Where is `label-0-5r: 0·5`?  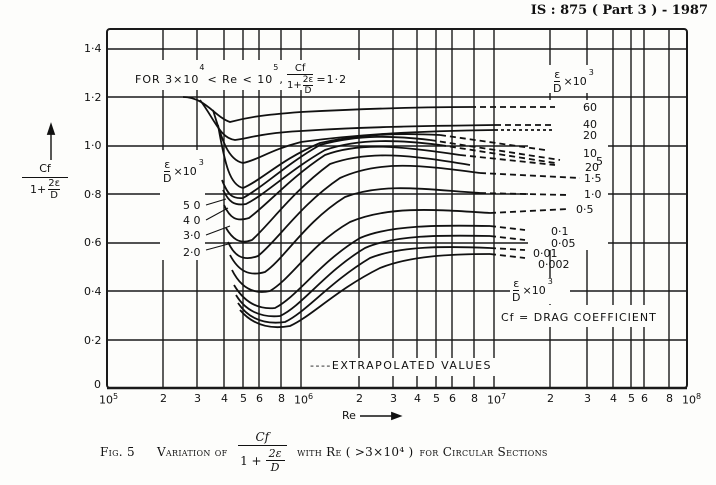 label-0-5r: 0·5 is located at coordinates (585, 209).